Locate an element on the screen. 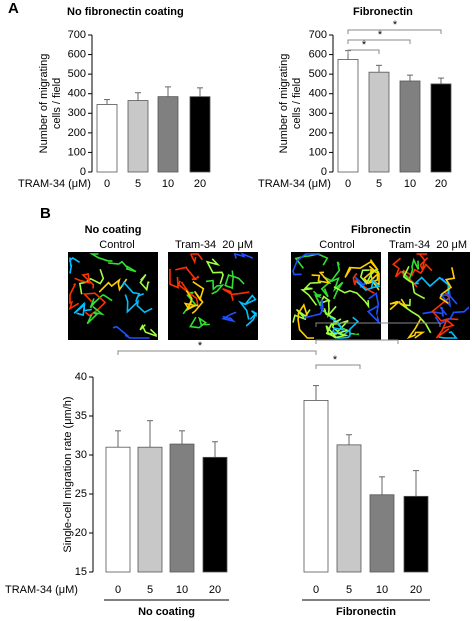 Image resolution: width=472 pixels, height=621 pixels. image-label: Tram-34 20 μM is located at coordinates (214, 245).